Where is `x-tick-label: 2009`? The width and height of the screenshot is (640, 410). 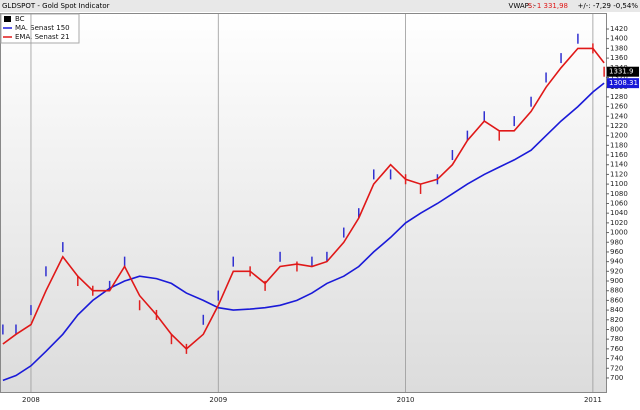 x-tick-label: 2009 is located at coordinates (218, 400).